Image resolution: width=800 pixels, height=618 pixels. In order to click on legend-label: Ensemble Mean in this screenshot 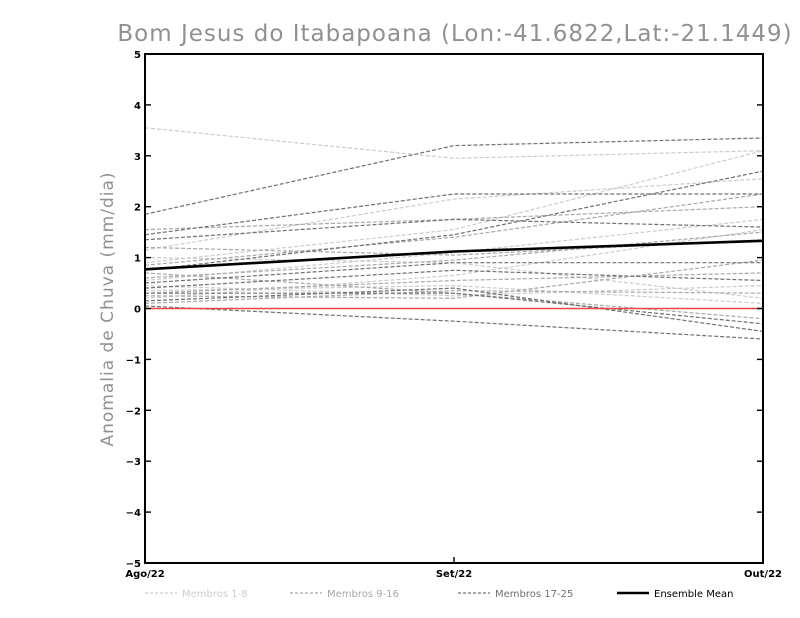, I will do `click(693, 594)`.